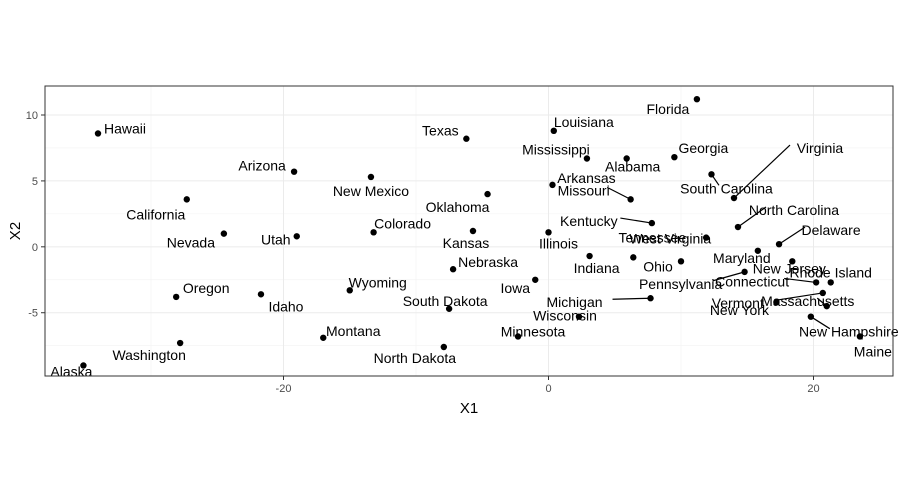 The height and width of the screenshot is (500, 900). Describe the element at coordinates (191, 243) in the screenshot. I see `point-label-nevada: Nevada` at that location.